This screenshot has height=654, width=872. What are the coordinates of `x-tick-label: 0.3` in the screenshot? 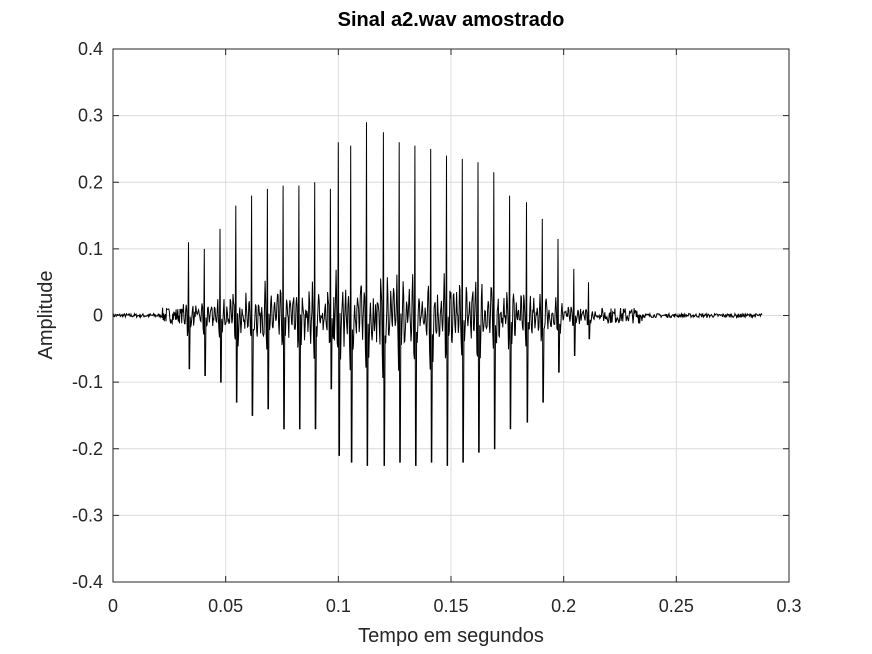 It's located at (788, 606).